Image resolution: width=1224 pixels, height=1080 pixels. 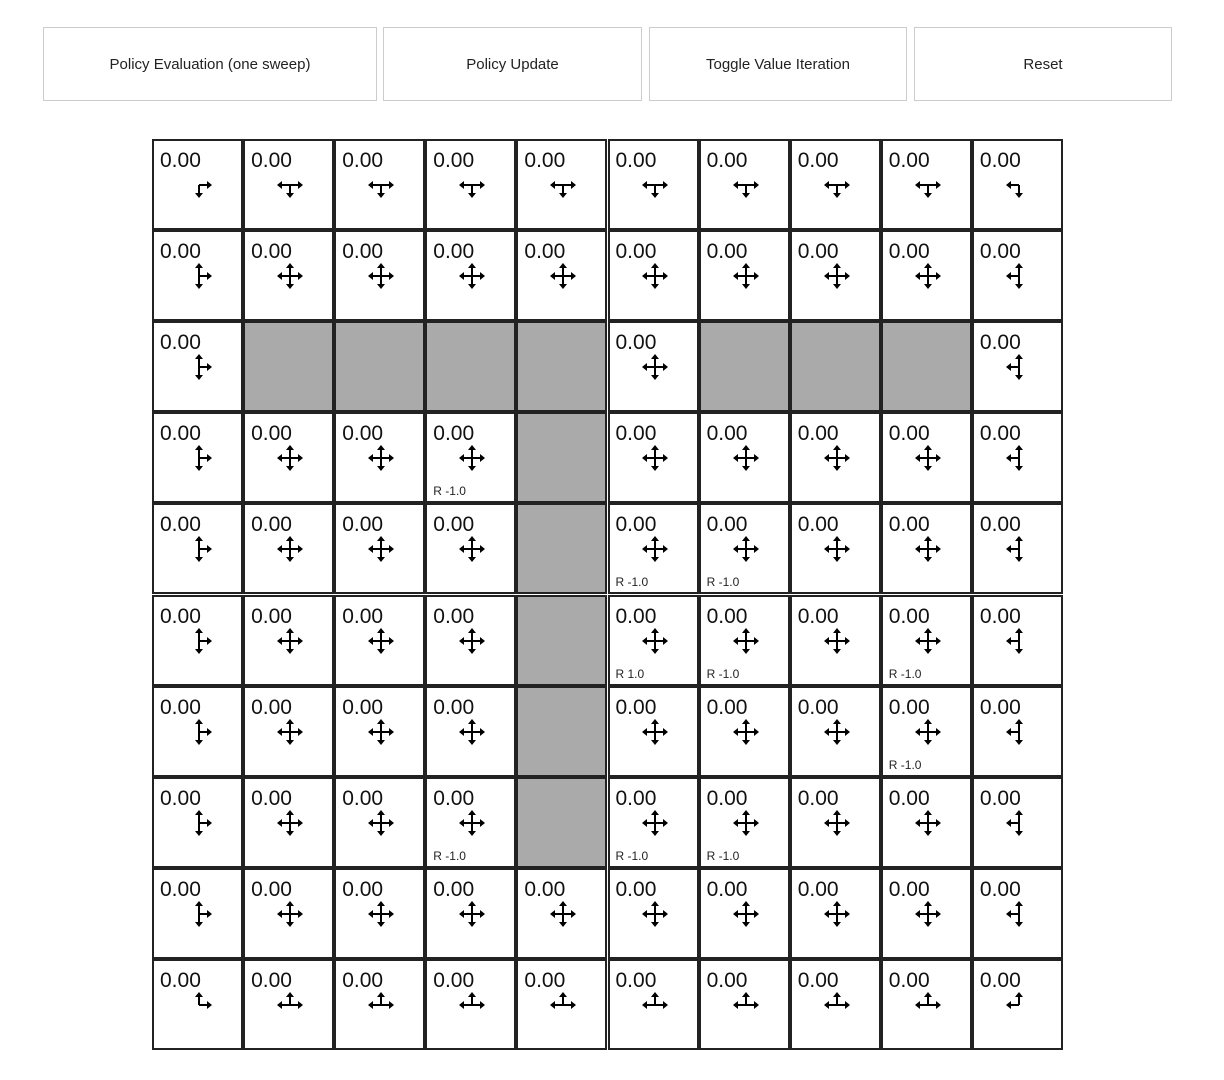 What do you see at coordinates (778, 64) in the screenshot?
I see `toggle-value-iteration-button: Toggle Value Iteration` at bounding box center [778, 64].